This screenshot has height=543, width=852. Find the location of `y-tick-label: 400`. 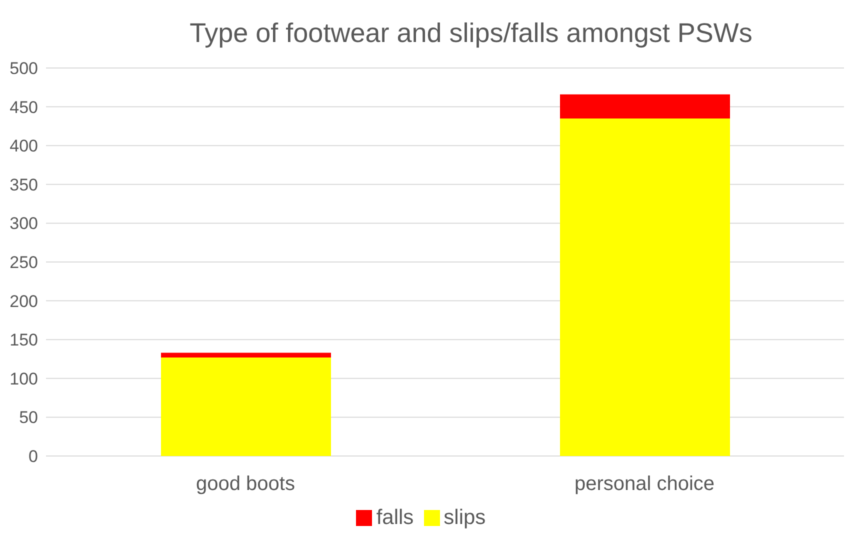

y-tick-label: 400 is located at coordinates (24, 146).